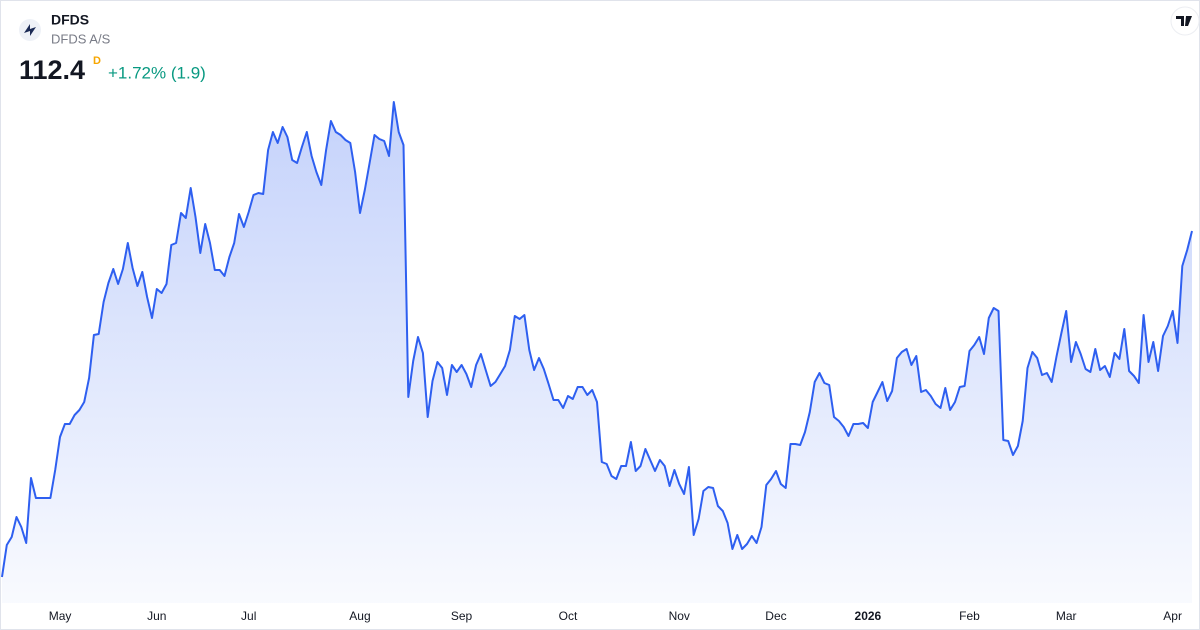  Describe the element at coordinates (969, 616) in the screenshot. I see `x-tick-label: Feb` at that location.